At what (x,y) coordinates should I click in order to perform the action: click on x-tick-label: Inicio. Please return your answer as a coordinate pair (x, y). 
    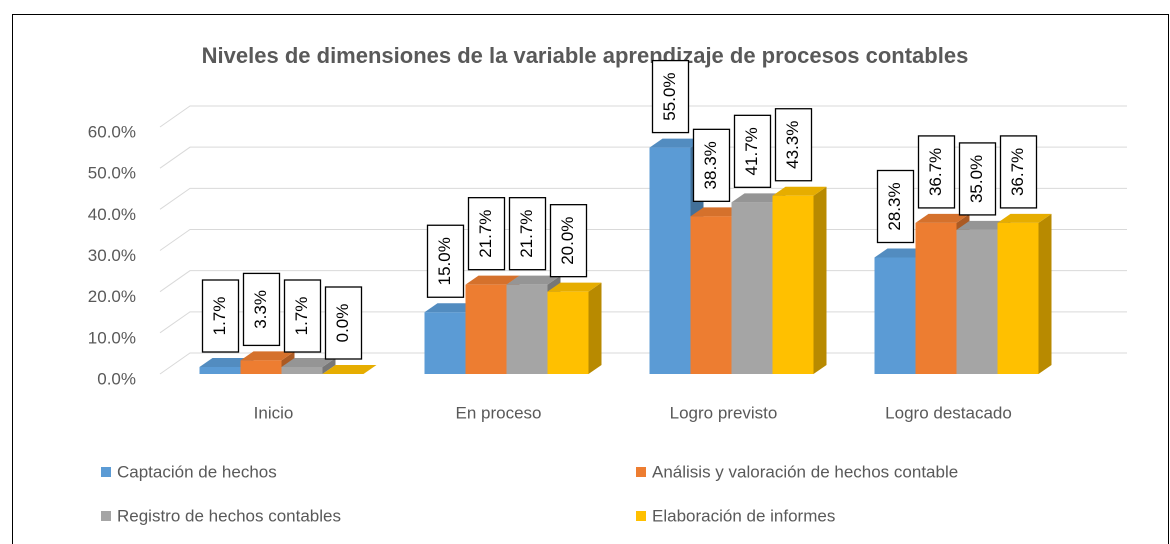
    Looking at the image, I should click on (274, 412).